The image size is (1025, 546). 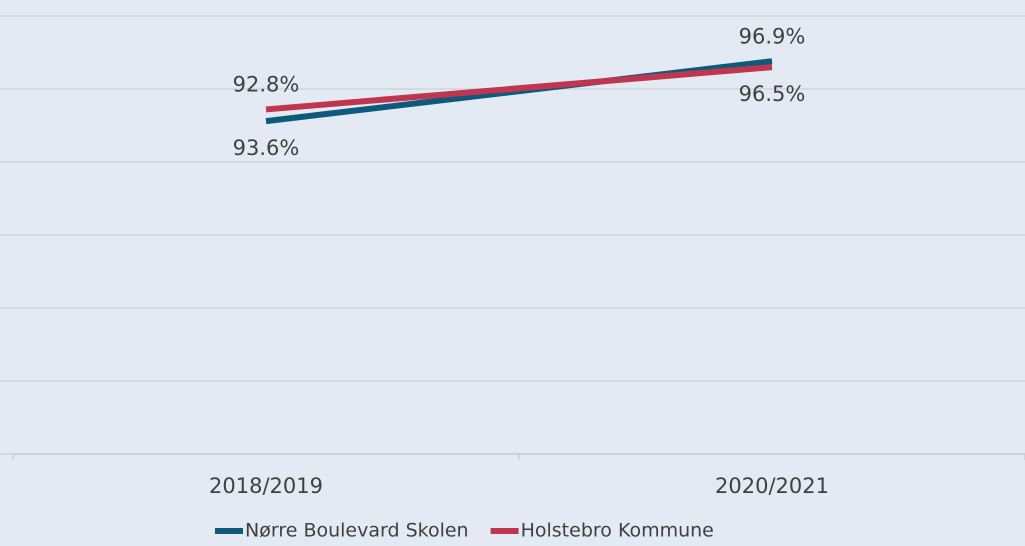 I want to click on x-tick-label: 2020/2021, so click(x=772, y=486).